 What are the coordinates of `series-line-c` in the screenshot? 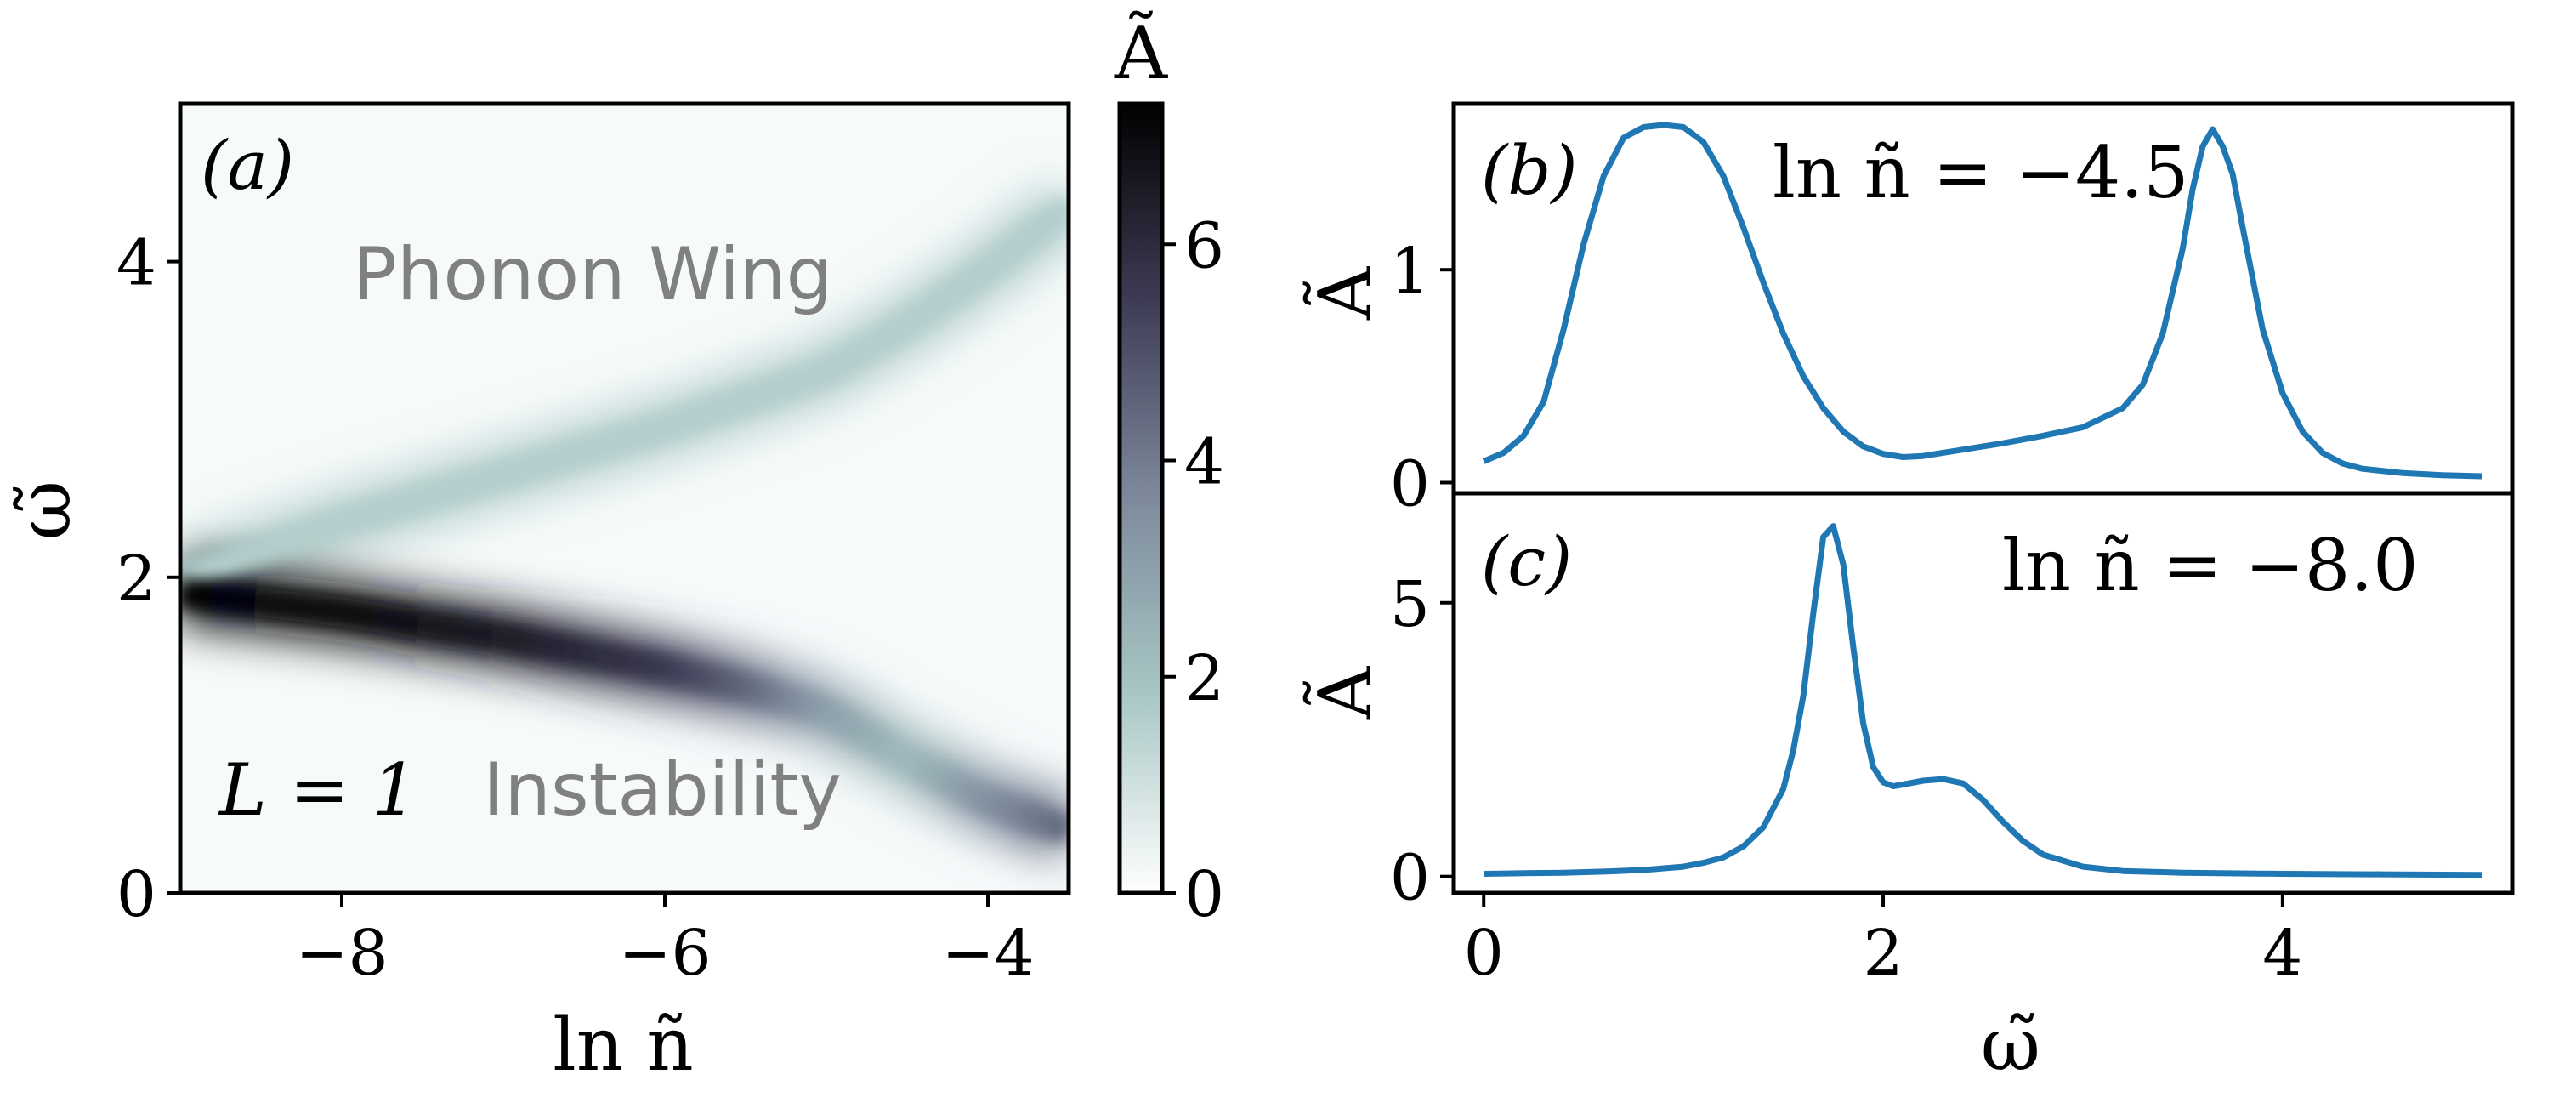 It's located at (1983, 701).